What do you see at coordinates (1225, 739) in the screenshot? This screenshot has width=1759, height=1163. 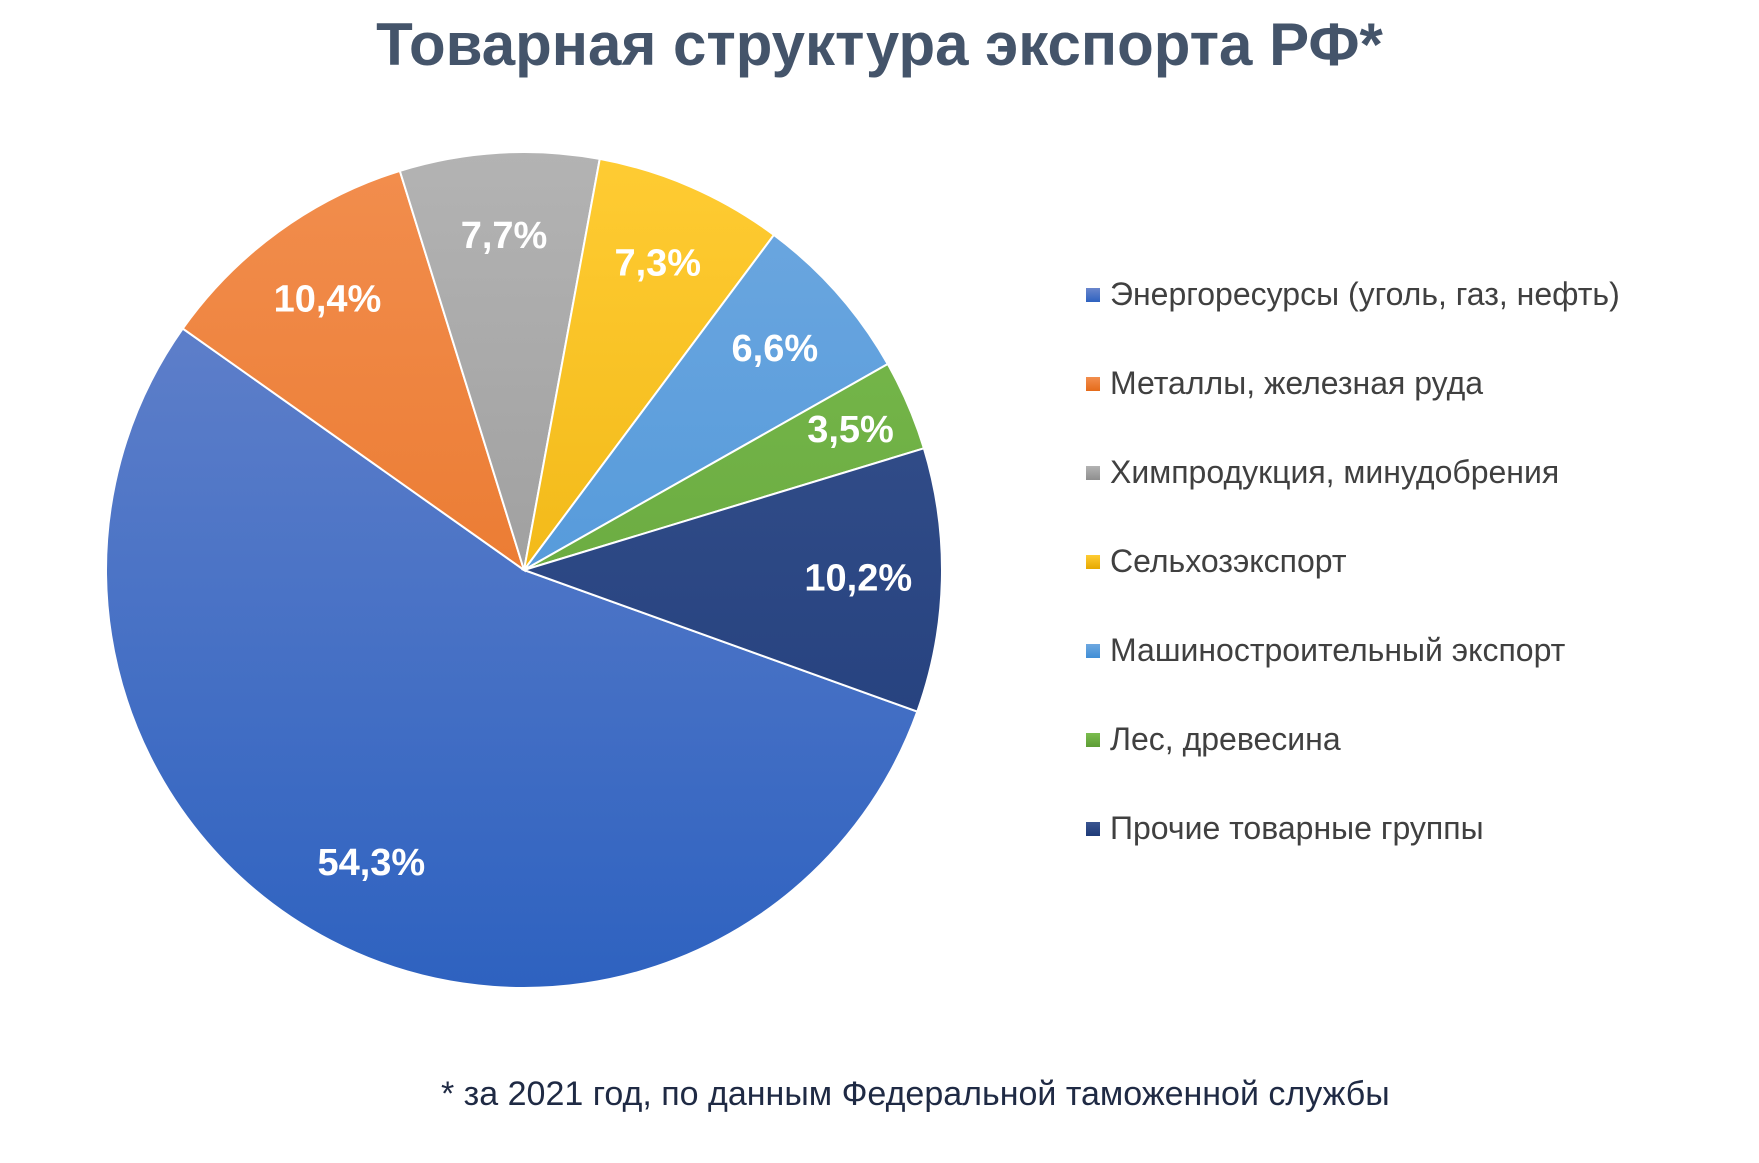 I see `legend-label: Лес, древесина` at bounding box center [1225, 739].